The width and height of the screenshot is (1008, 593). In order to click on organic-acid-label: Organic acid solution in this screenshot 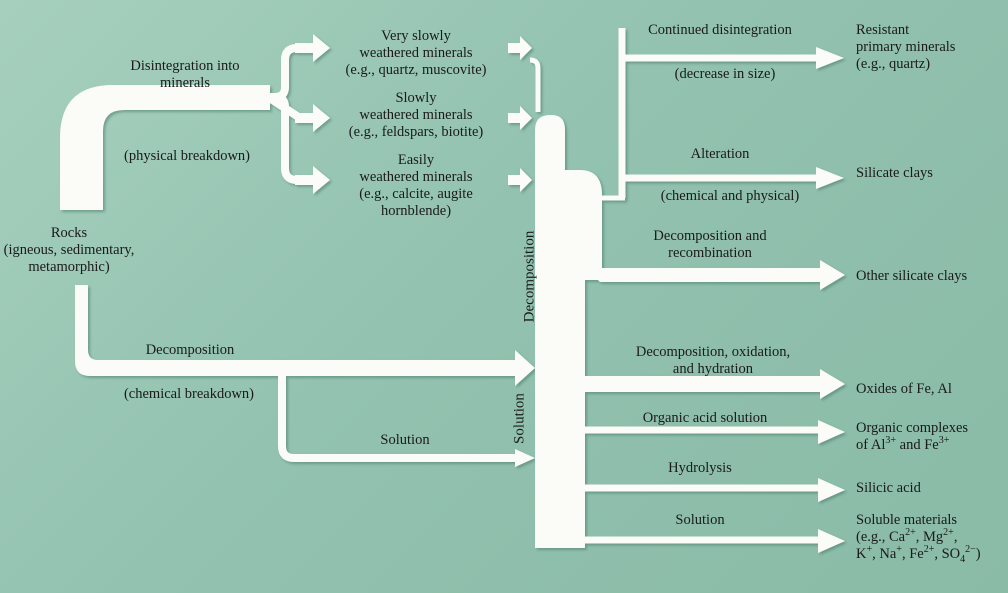, I will do `click(705, 418)`.